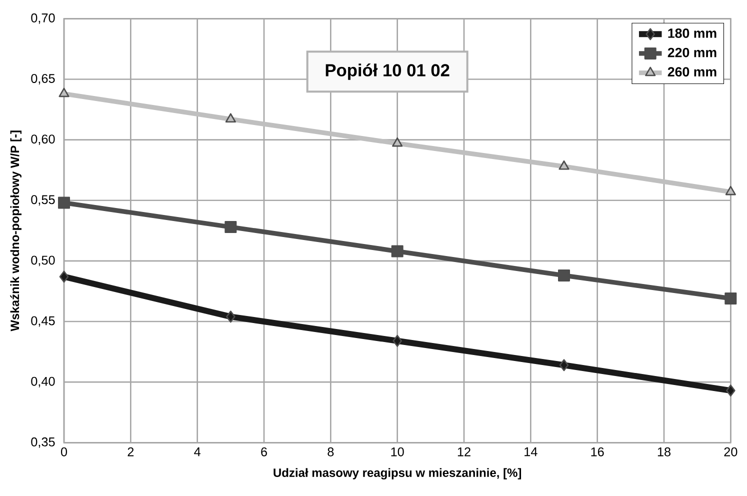  I want to click on y-tick-label: 0,40, so click(43, 382).